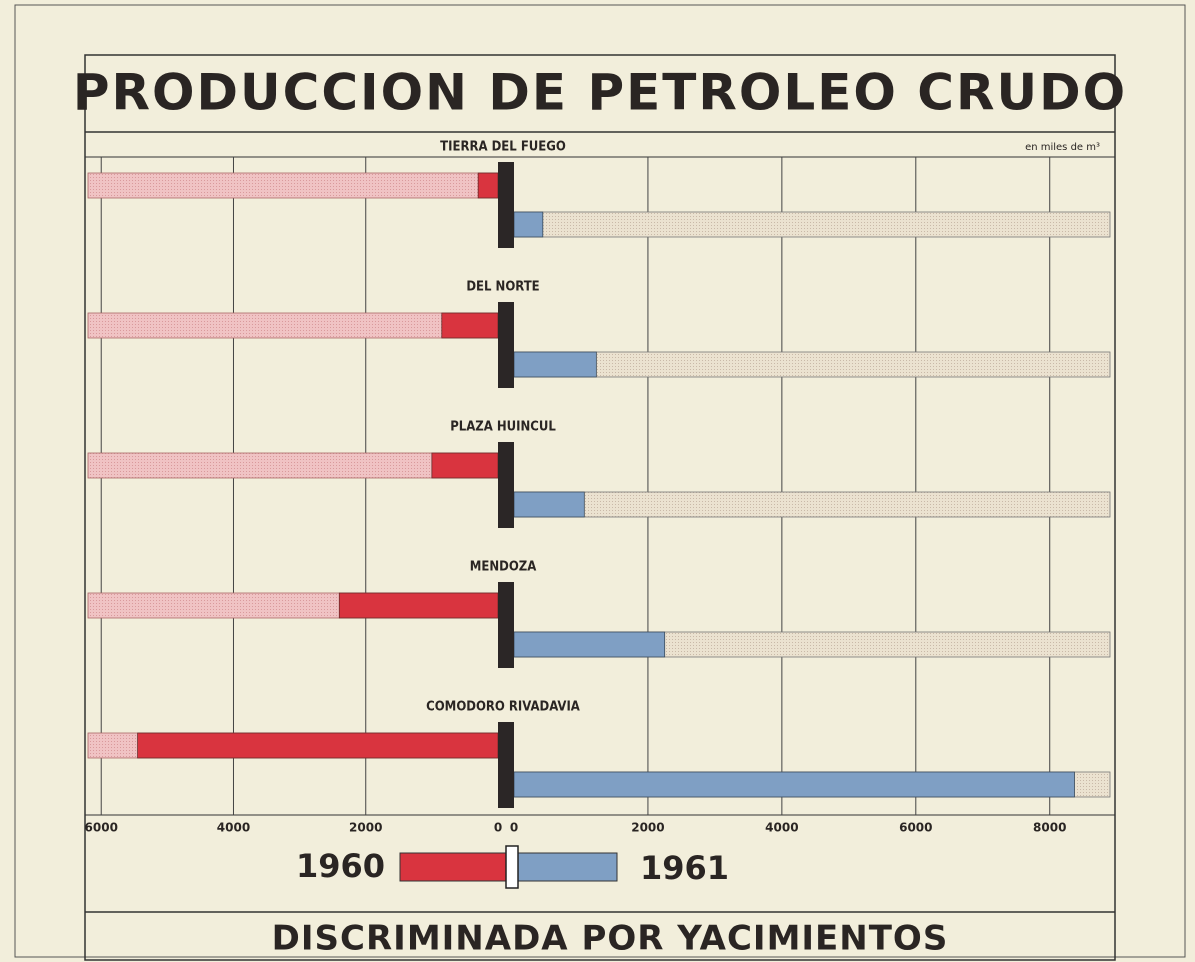 Image resolution: width=1195 pixels, height=962 pixels. What do you see at coordinates (502, 287) in the screenshot?
I see `category-label: DEL NORTE` at bounding box center [502, 287].